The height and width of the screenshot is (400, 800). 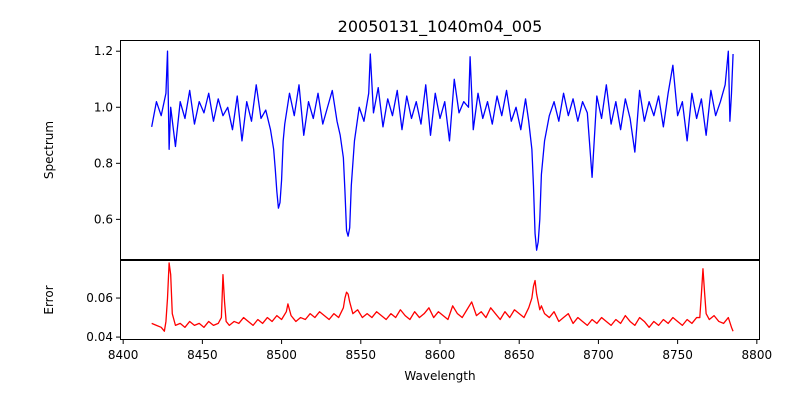 What do you see at coordinates (103, 107) in the screenshot?
I see `spectrum-y-tick-label: 1.0` at bounding box center [103, 107].